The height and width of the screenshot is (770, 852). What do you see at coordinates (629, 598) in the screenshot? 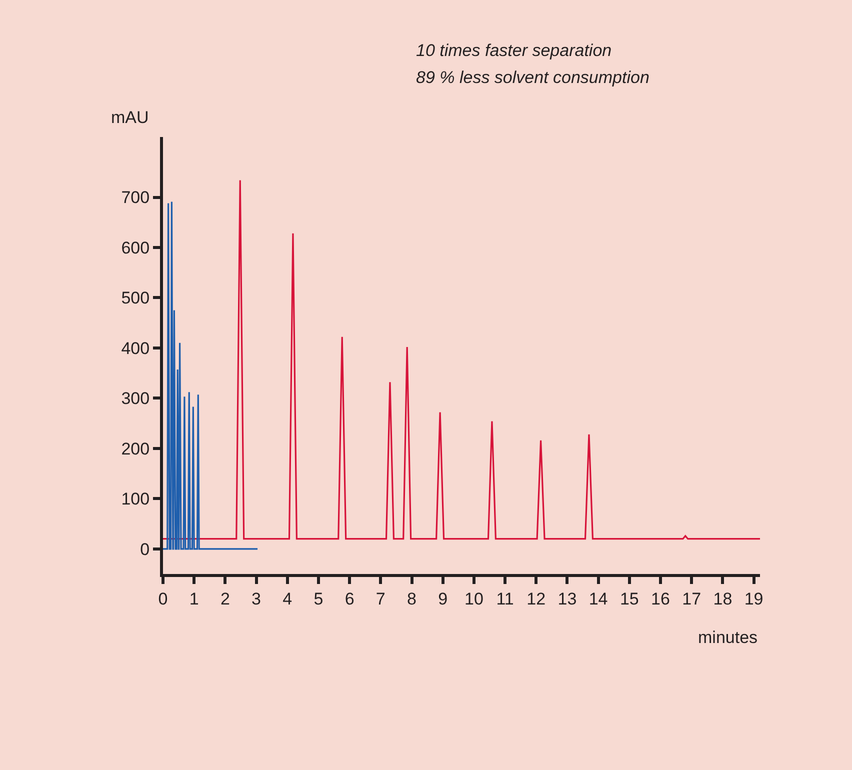
I see `x-tick-label: 15` at bounding box center [629, 598].